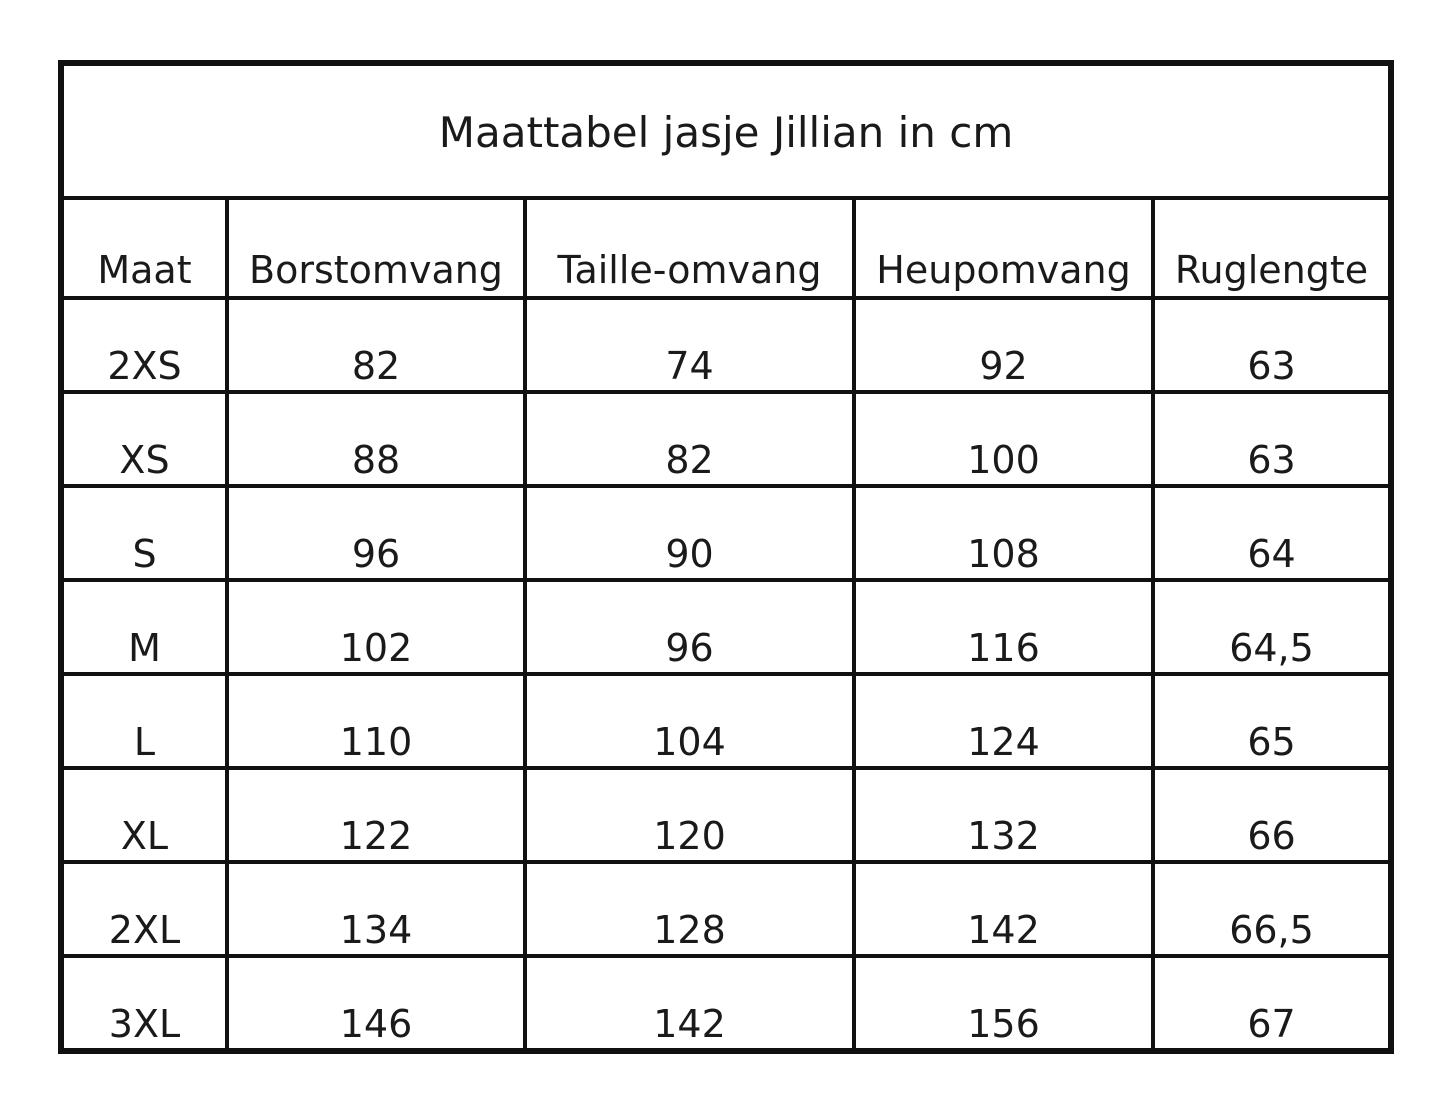 The height and width of the screenshot is (1100, 1445). Describe the element at coordinates (376, 815) in the screenshot. I see `cell-borstomvang: 122` at that location.